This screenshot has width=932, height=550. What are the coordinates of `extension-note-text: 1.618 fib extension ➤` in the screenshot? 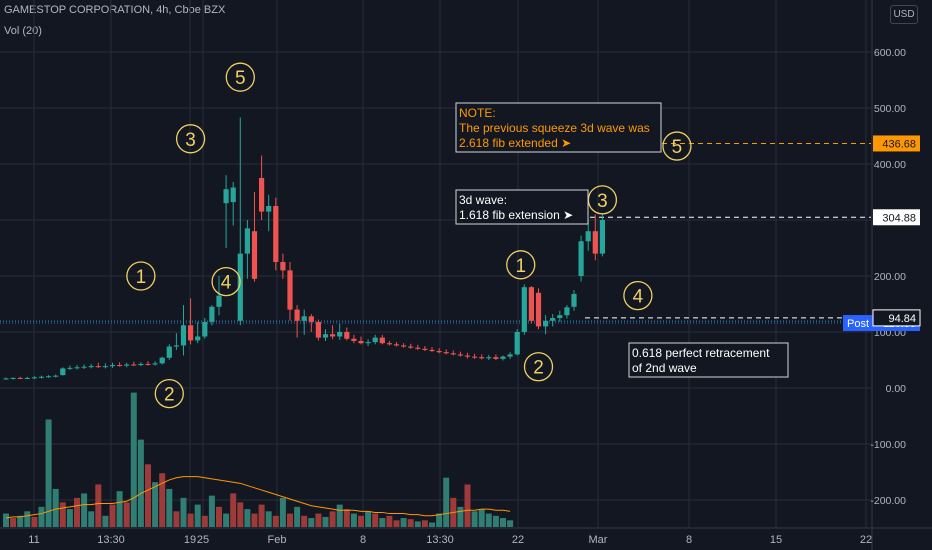 It's located at (516, 215).